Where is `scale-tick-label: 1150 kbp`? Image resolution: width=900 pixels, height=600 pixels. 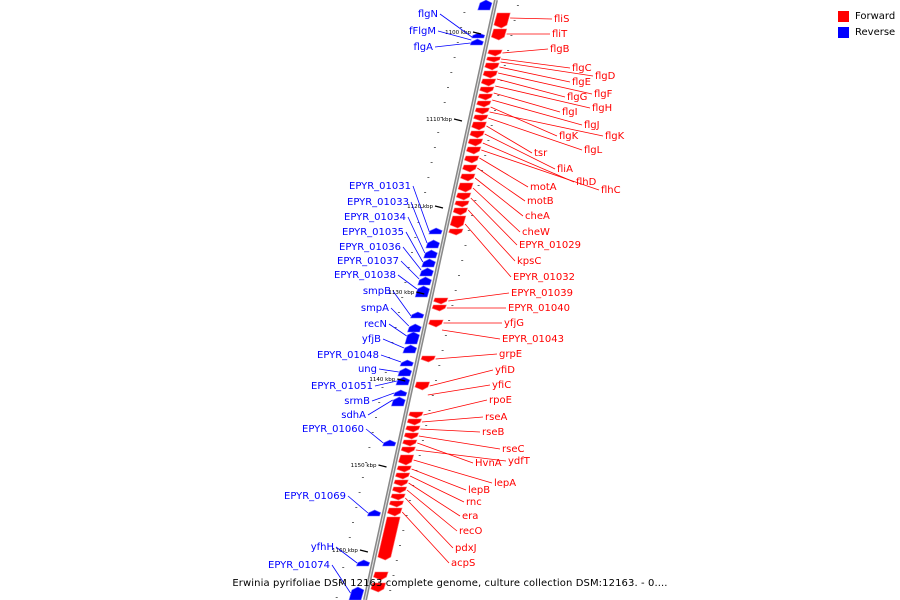 scale-tick-label: 1150 kbp is located at coordinates (364, 466).